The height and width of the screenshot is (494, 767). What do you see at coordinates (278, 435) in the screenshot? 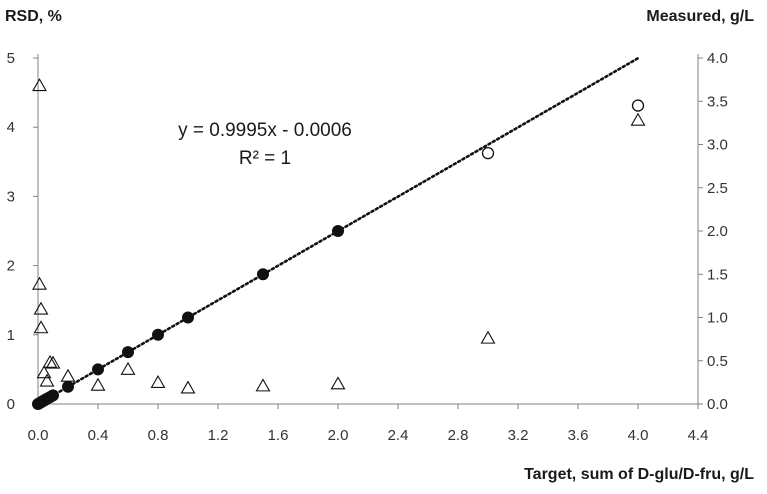
I see `x-tick-label: 1.6` at bounding box center [278, 435].